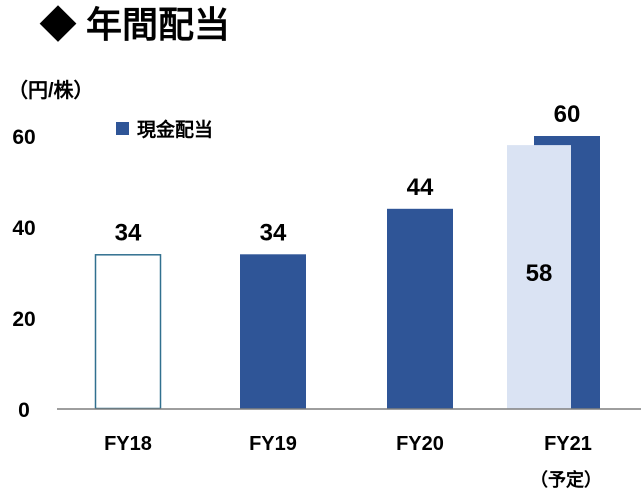 Image resolution: width=641 pixels, height=497 pixels. What do you see at coordinates (23, 319) in the screenshot?
I see `y-tick-label: 20` at bounding box center [23, 319].